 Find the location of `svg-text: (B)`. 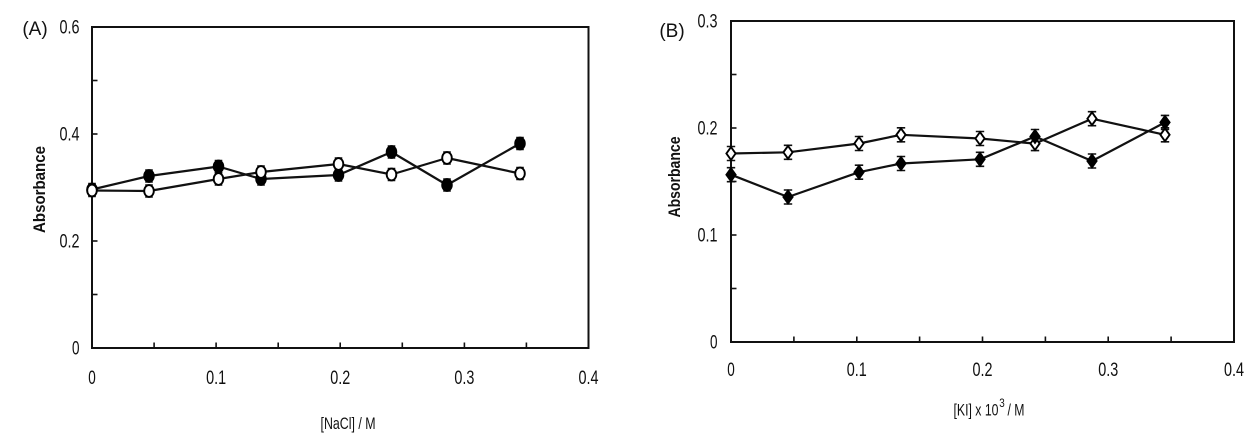

svg-text: (B) is located at coordinates (671, 31).